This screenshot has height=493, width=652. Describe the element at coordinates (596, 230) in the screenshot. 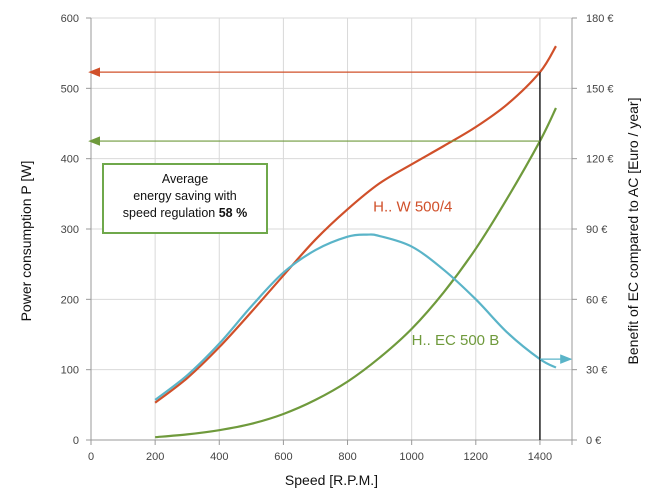

I see `y2-tick-label: 90 €` at that location.